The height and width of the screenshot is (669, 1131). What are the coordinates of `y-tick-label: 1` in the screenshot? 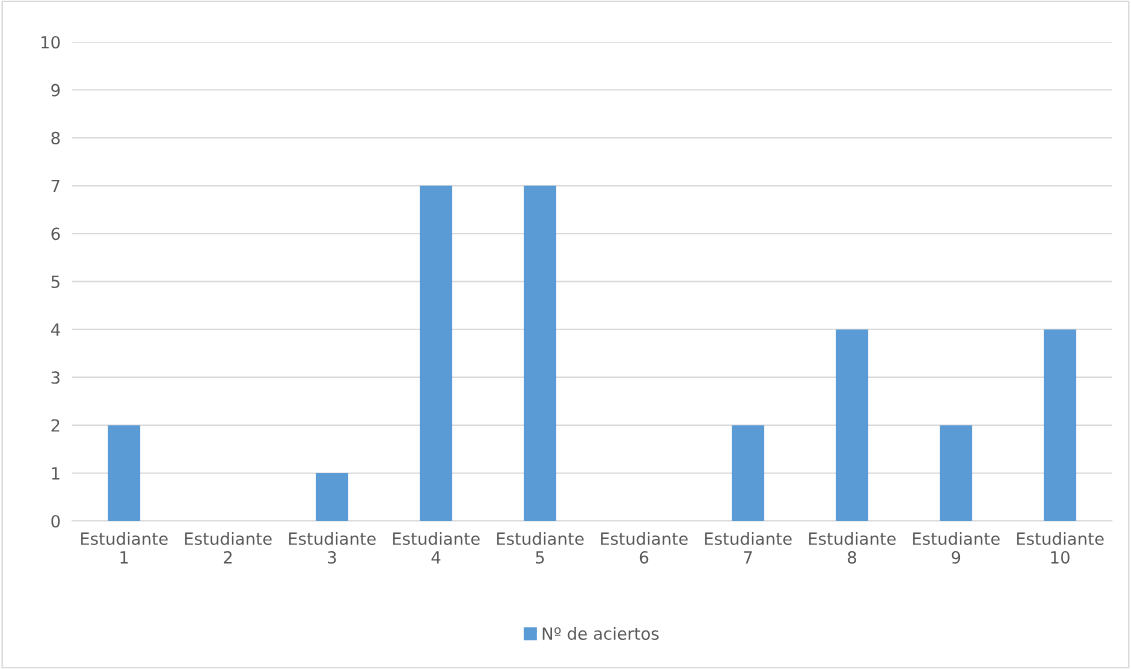 It's located at (56, 473).